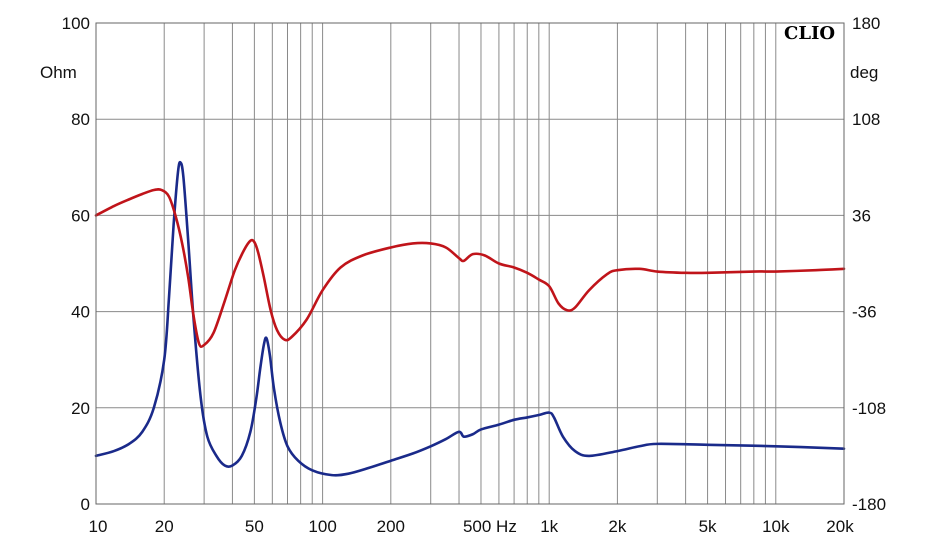 Image resolution: width=942 pixels, height=548 pixels. Describe the element at coordinates (164, 526) in the screenshot. I see `x-tick-label: 20` at that location.